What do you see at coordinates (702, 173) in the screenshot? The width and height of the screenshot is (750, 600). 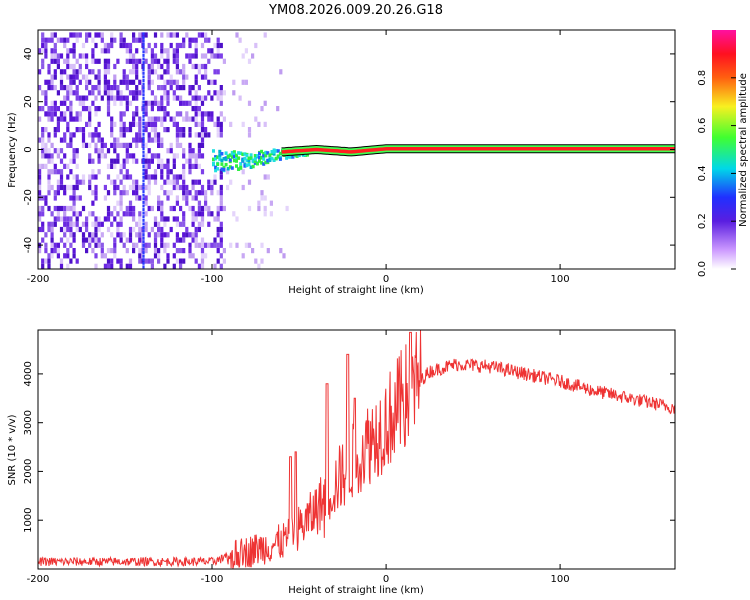 I see `colorbar-tick-label: 0.4` at bounding box center [702, 173].